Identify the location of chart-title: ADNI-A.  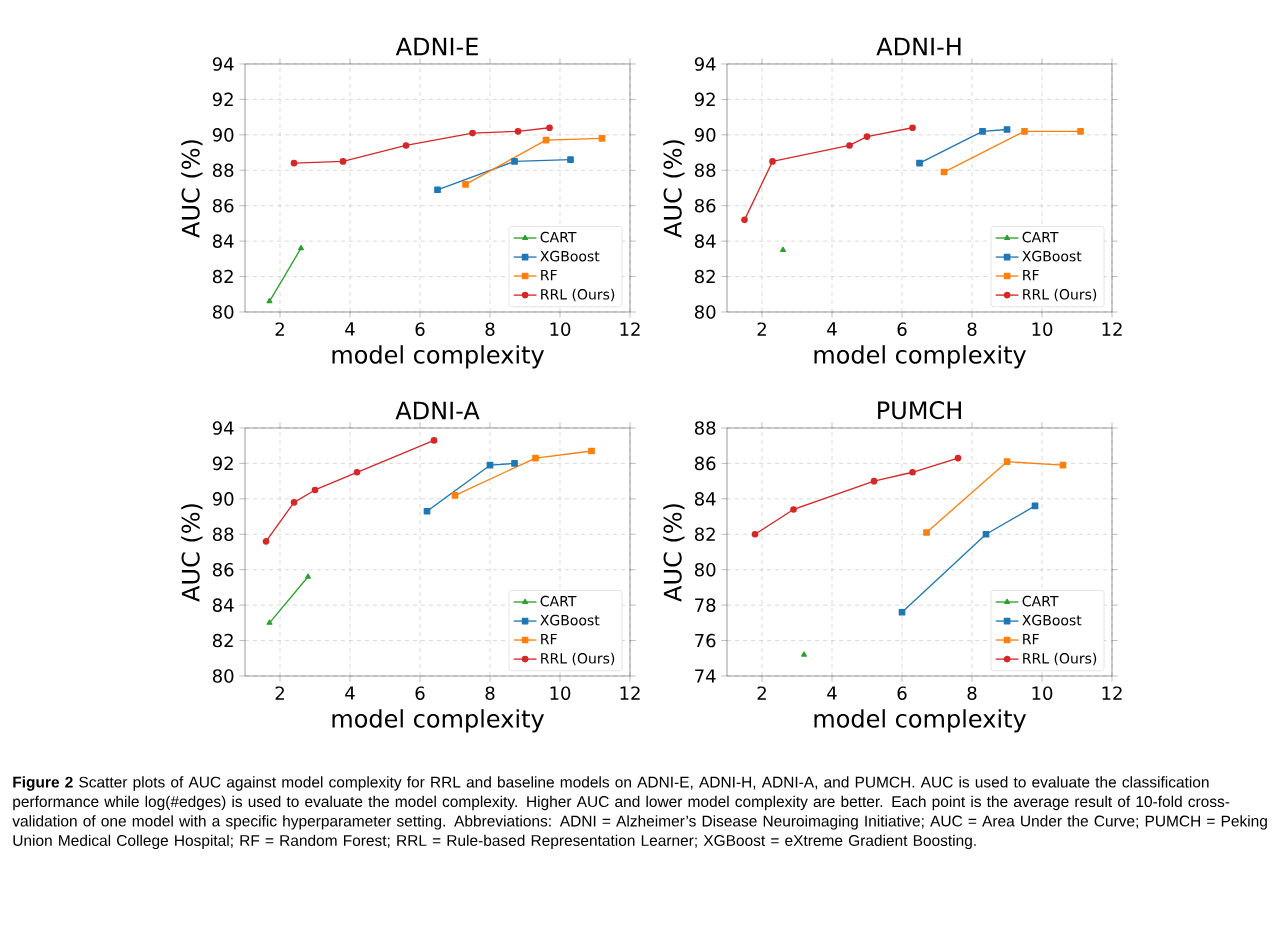
(437, 410).